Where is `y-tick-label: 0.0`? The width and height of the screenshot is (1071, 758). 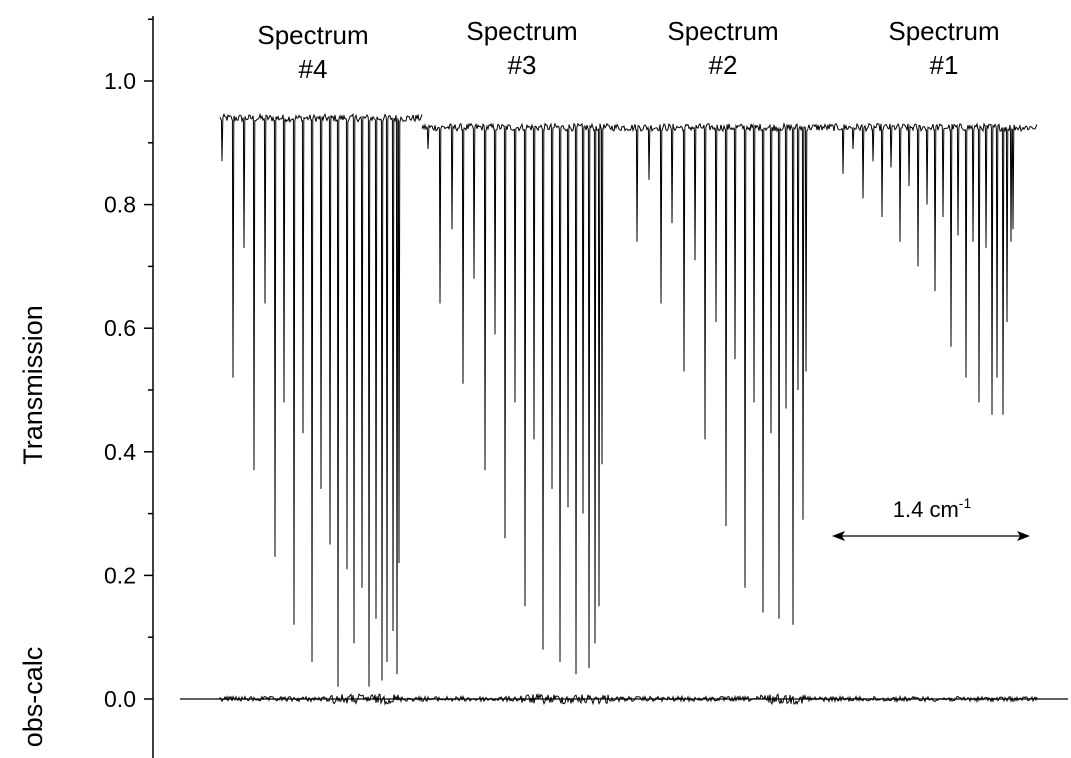
y-tick-label: 0.0 is located at coordinates (120, 699).